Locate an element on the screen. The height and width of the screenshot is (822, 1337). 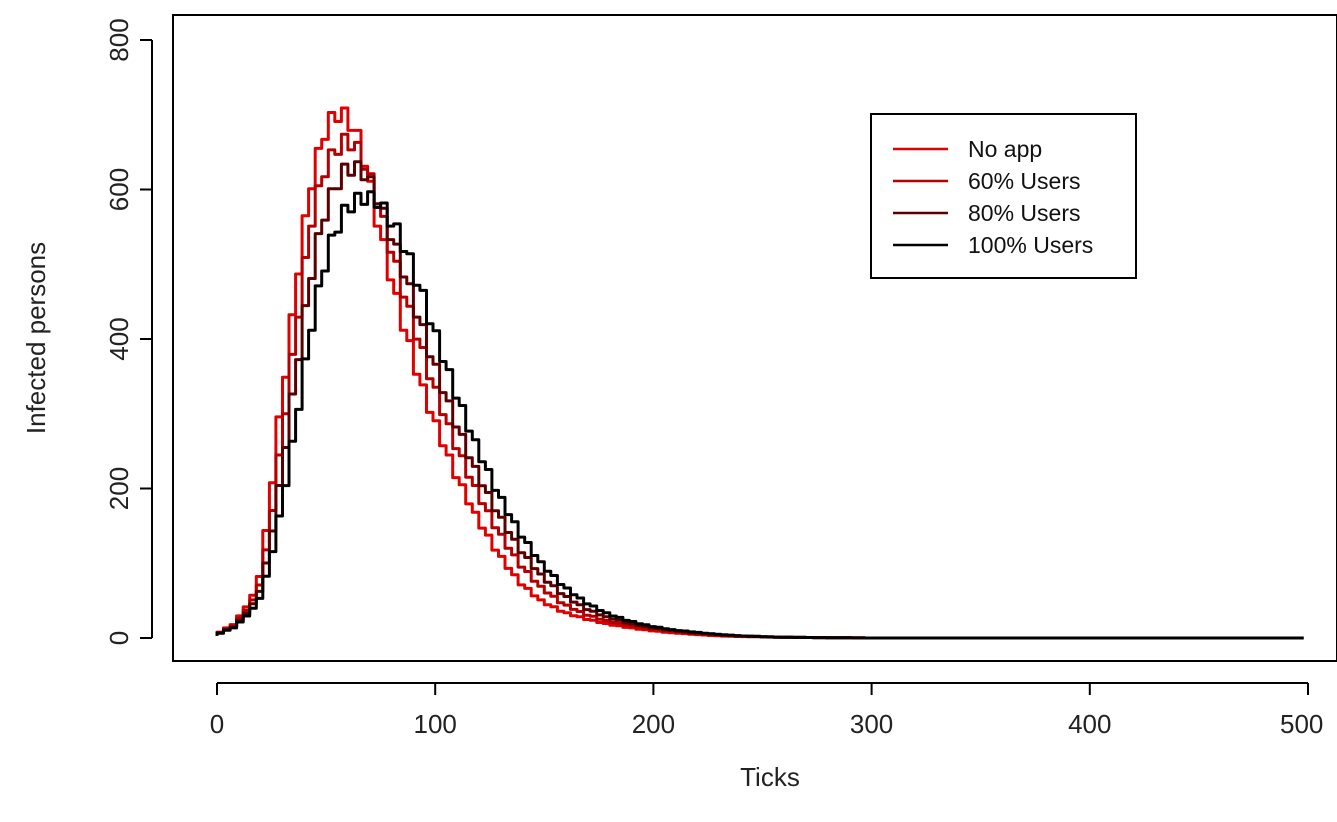
legend-label: No app is located at coordinates (1005, 149).